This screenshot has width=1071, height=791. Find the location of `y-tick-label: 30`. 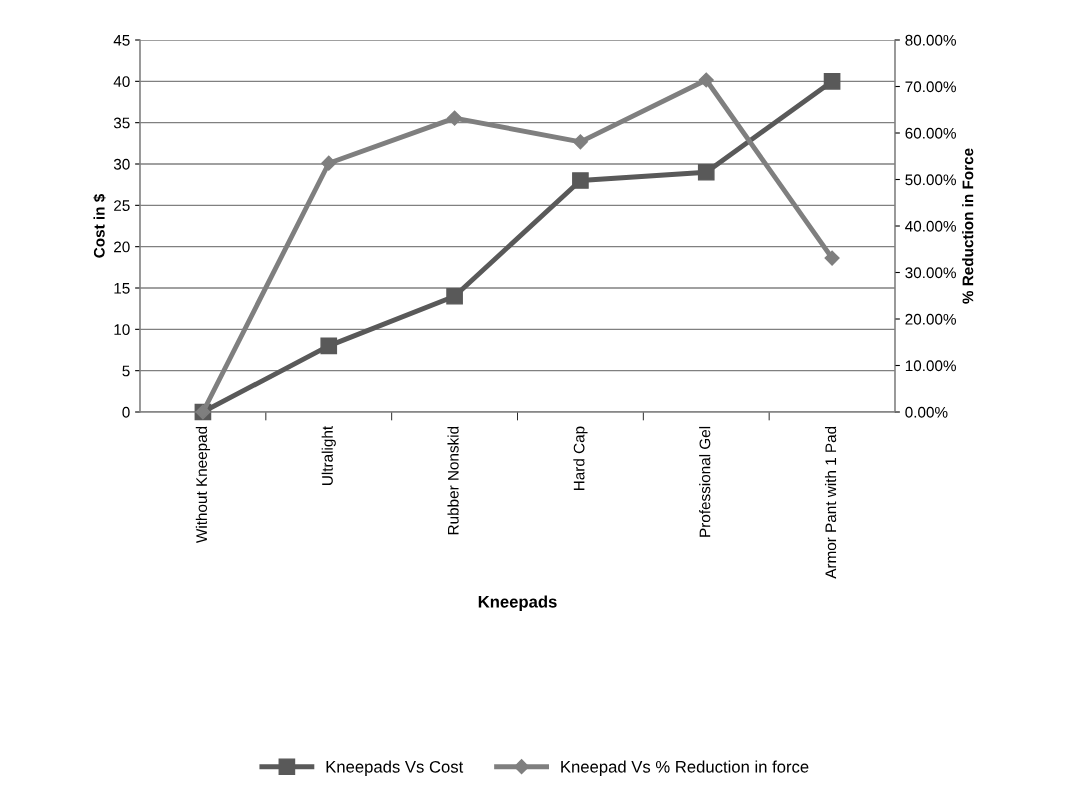

y-tick-label: 30 is located at coordinates (121, 164).